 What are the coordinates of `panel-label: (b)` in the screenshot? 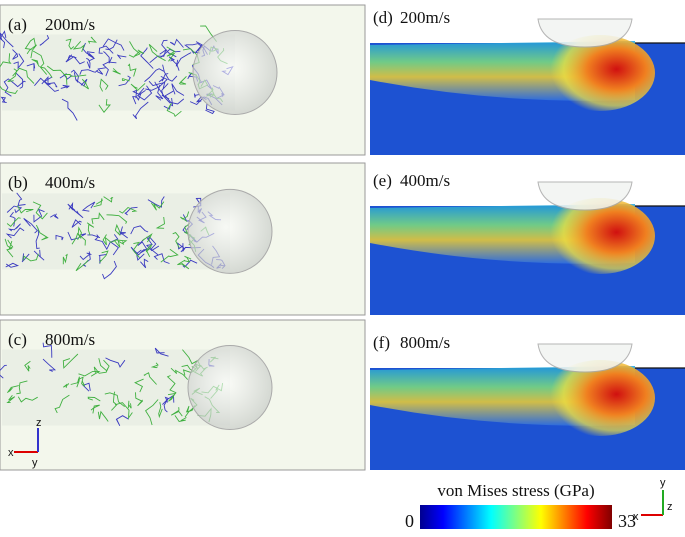 It's located at (18, 182).